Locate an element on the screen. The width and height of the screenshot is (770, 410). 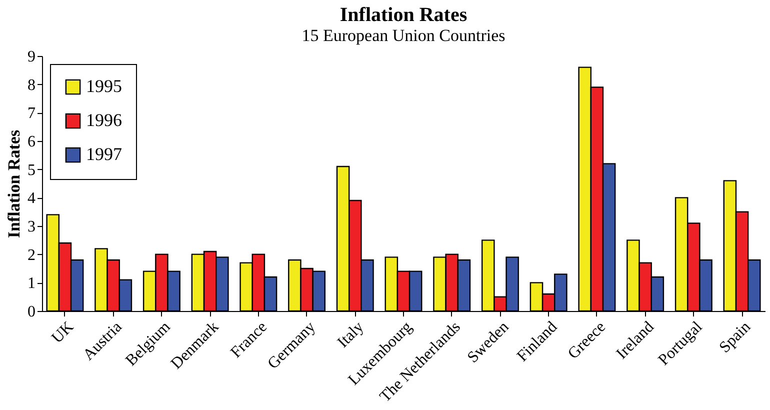
legend-label: 1997 is located at coordinates (104, 154).